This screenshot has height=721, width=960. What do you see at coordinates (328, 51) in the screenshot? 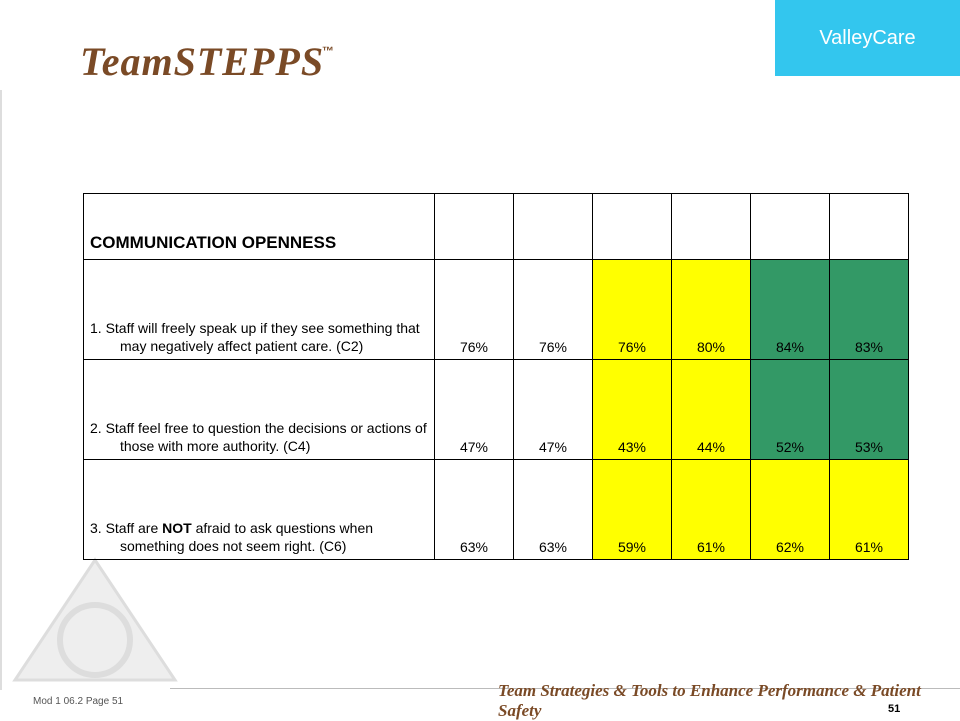
I see `trademark: ™` at bounding box center [328, 51].